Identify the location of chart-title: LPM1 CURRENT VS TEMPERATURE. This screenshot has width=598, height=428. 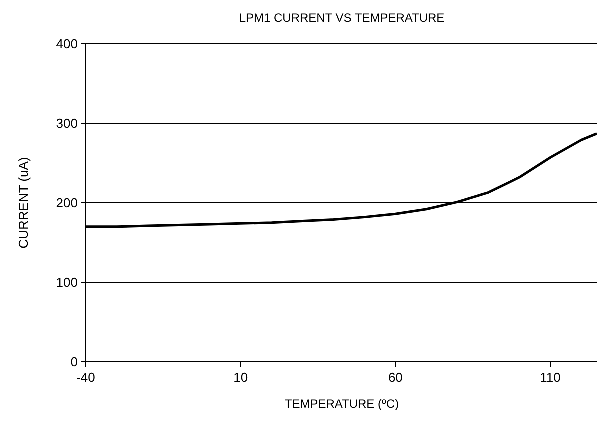
(342, 18).